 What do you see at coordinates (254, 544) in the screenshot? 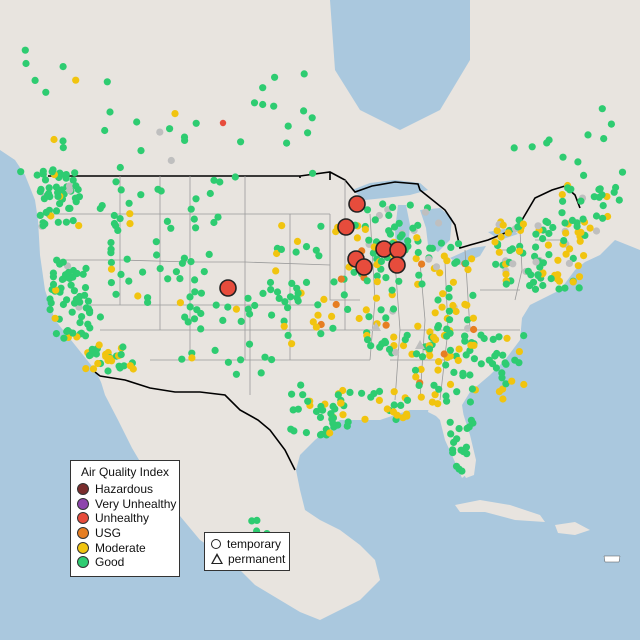
I see `legend-label-temporary: temporary` at bounding box center [254, 544].